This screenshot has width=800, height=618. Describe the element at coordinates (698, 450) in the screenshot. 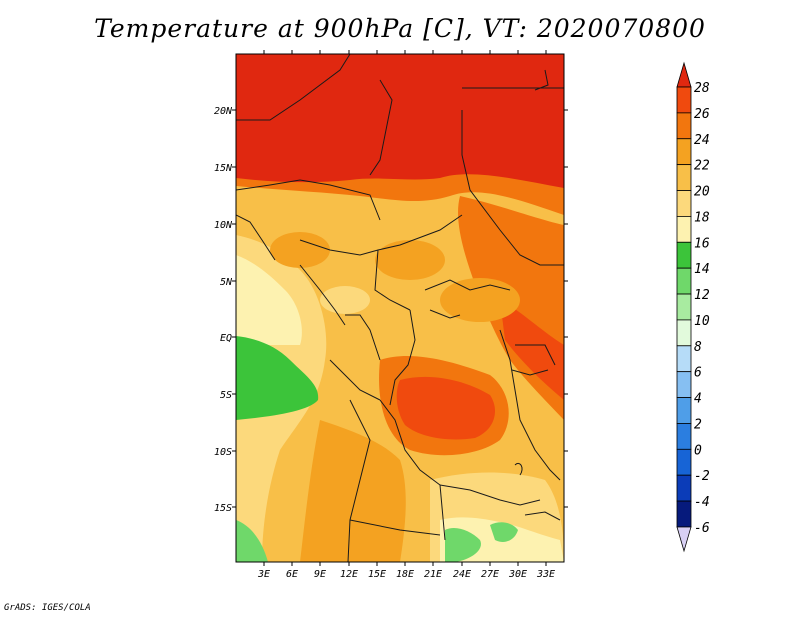

I see `colorbar-label: 0` at that location.